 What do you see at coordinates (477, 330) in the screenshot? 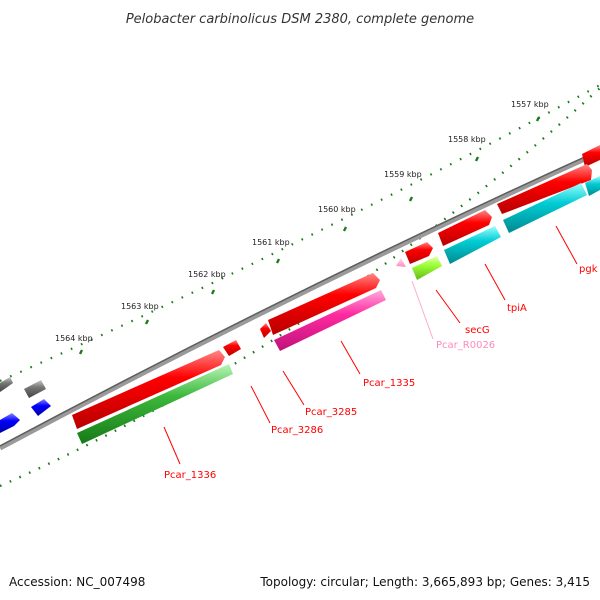
I see `gene-label-secG: secG` at bounding box center [477, 330].